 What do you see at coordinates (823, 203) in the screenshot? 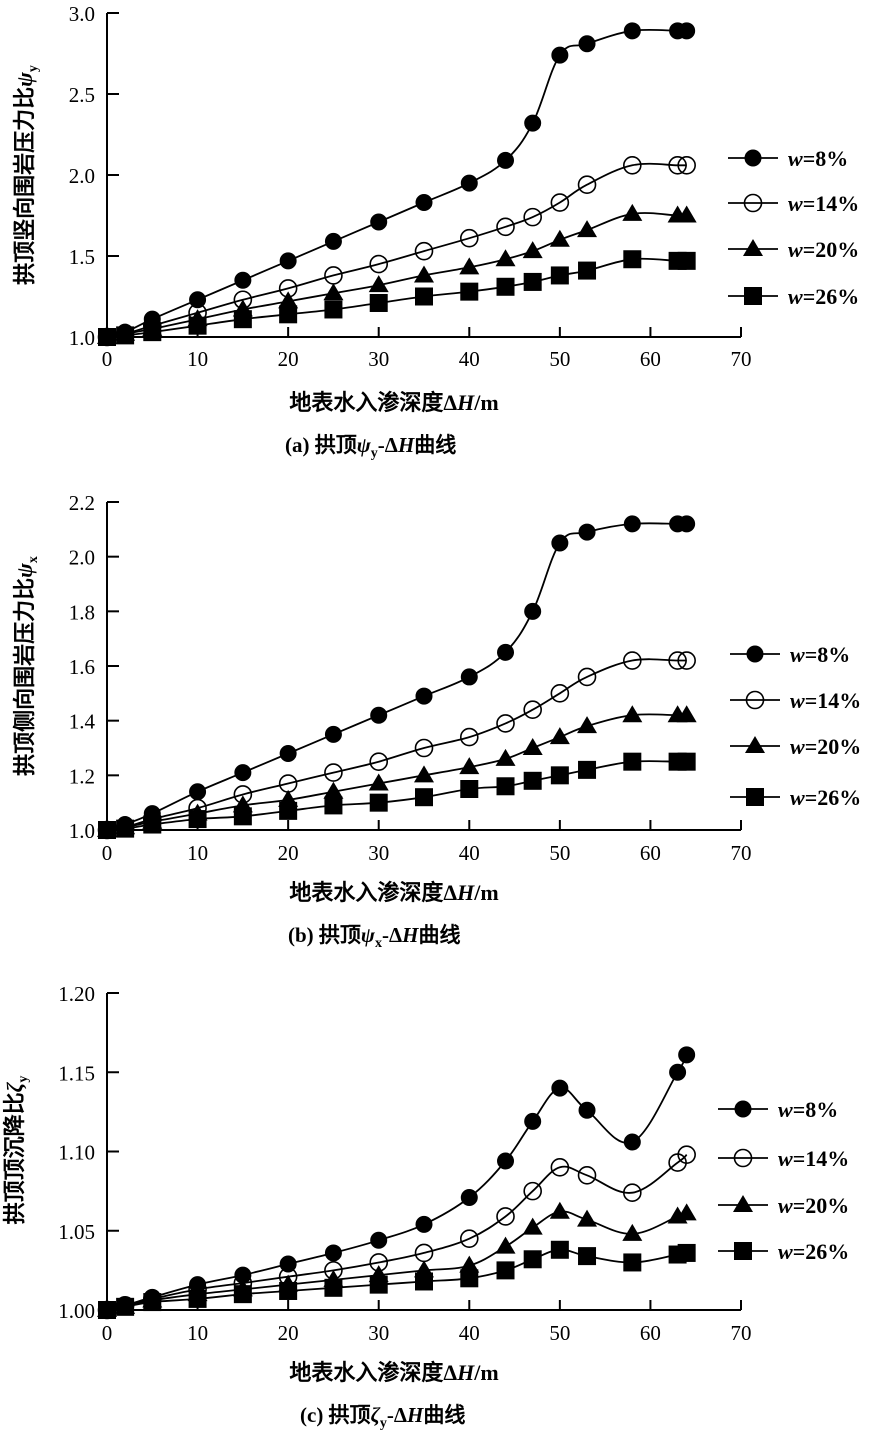
I see `legend-label: w=14%` at bounding box center [823, 203].